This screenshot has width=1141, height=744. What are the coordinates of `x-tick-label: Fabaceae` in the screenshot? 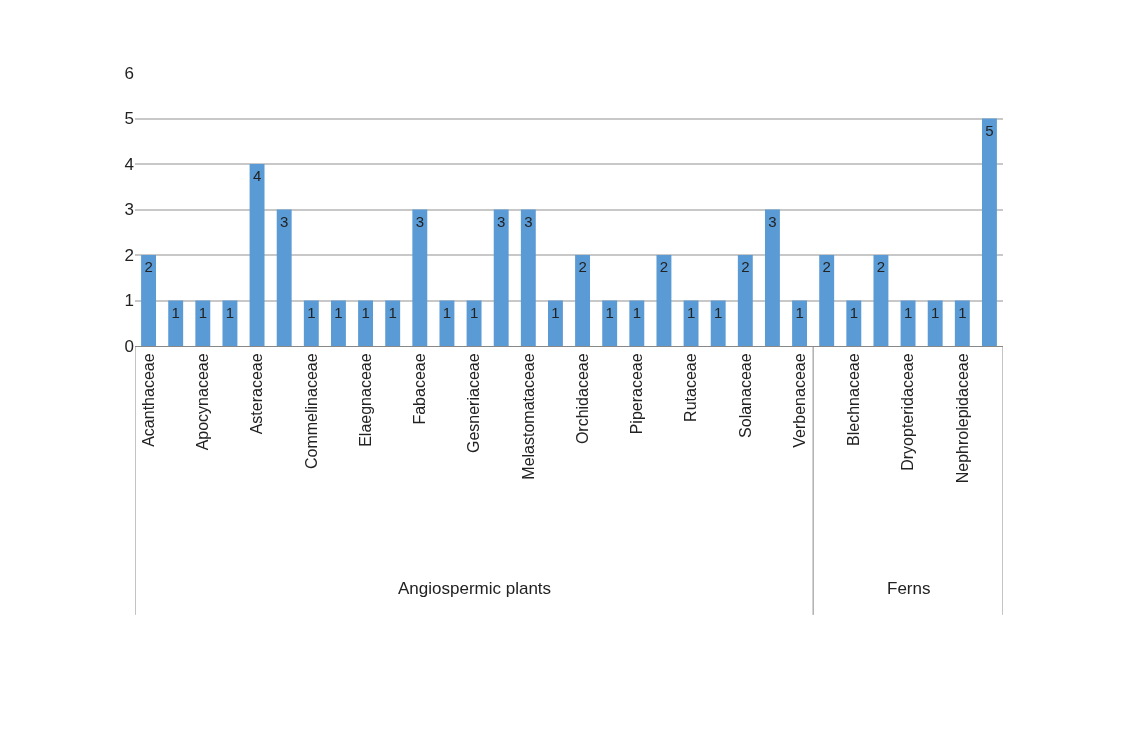 It's located at (420, 389).